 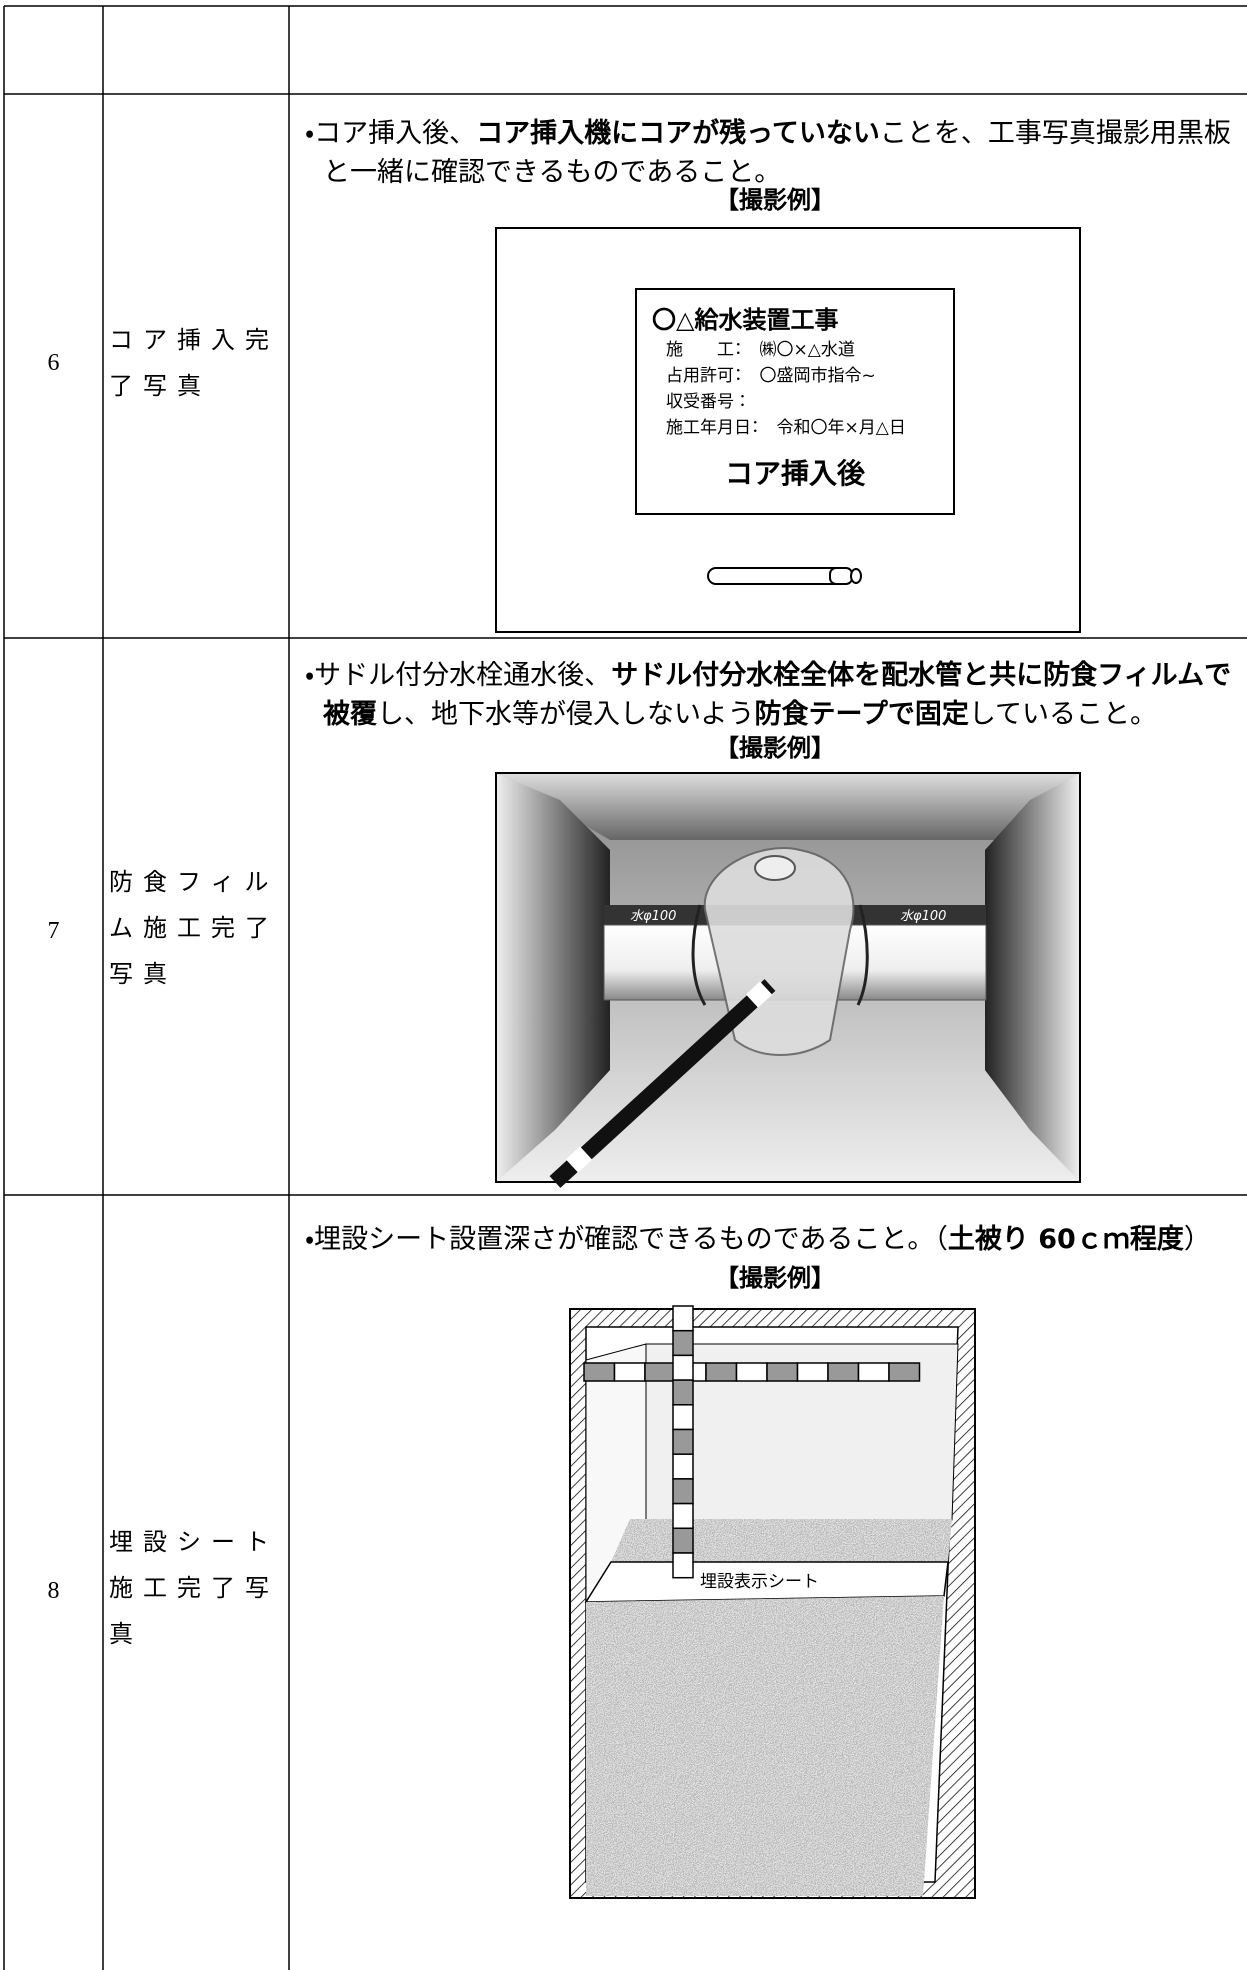 I want to click on description-segment: し、地下水等が侵入しないよう, so click(x=566, y=714).